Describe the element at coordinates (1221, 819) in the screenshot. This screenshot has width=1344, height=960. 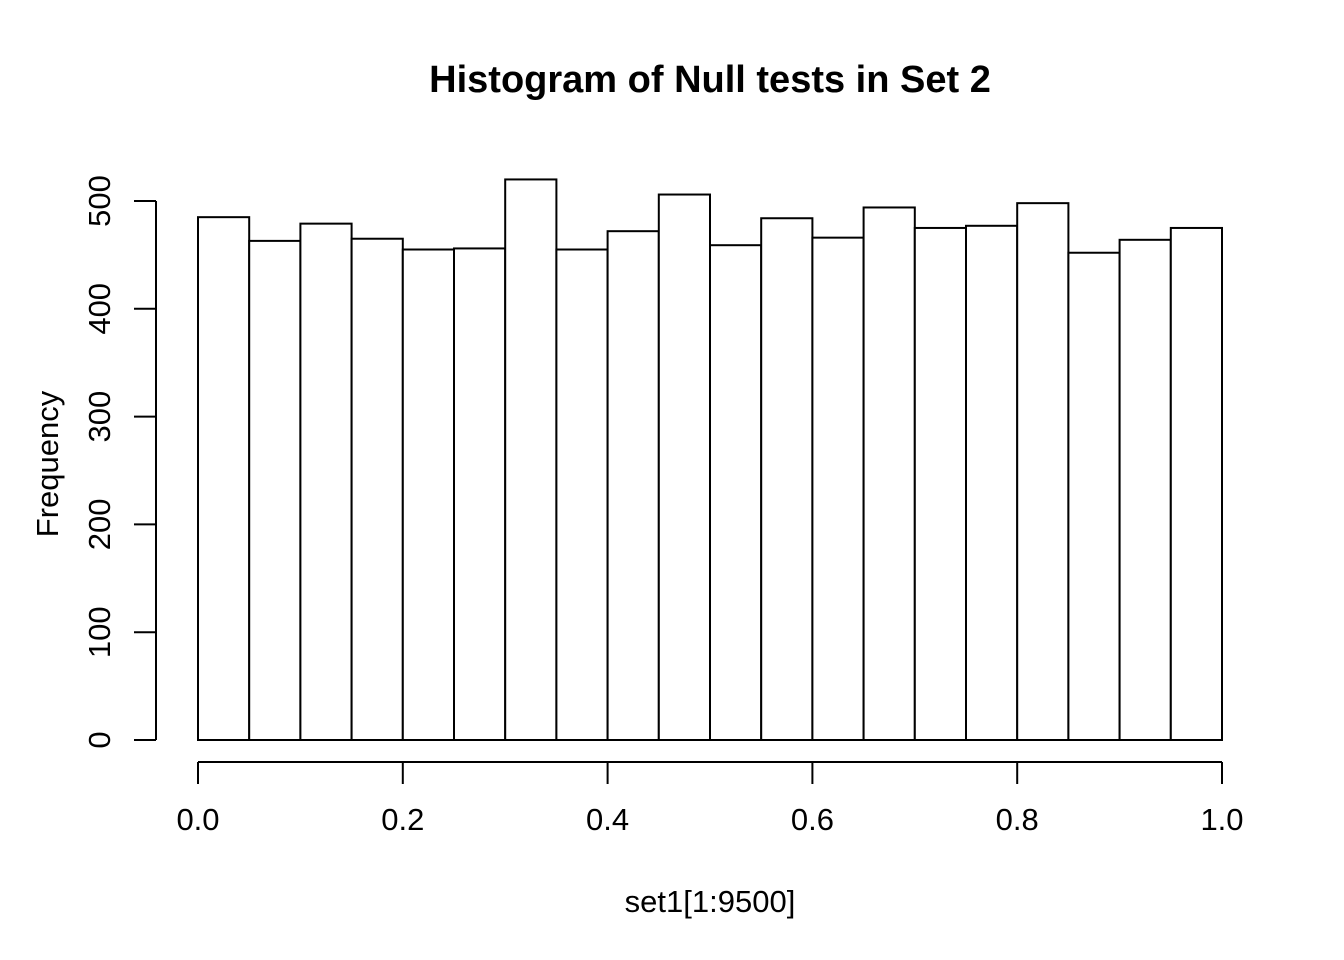
I see `x-tick-label: 1.0` at that location.